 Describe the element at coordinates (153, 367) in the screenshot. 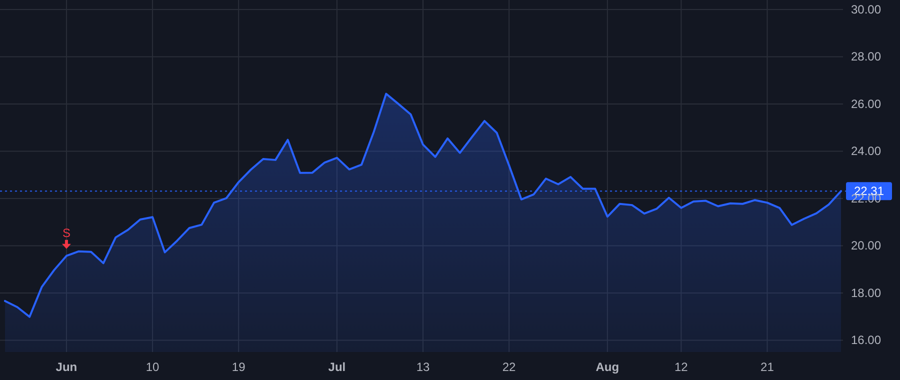

I see `x-tick-label: 10` at that location.